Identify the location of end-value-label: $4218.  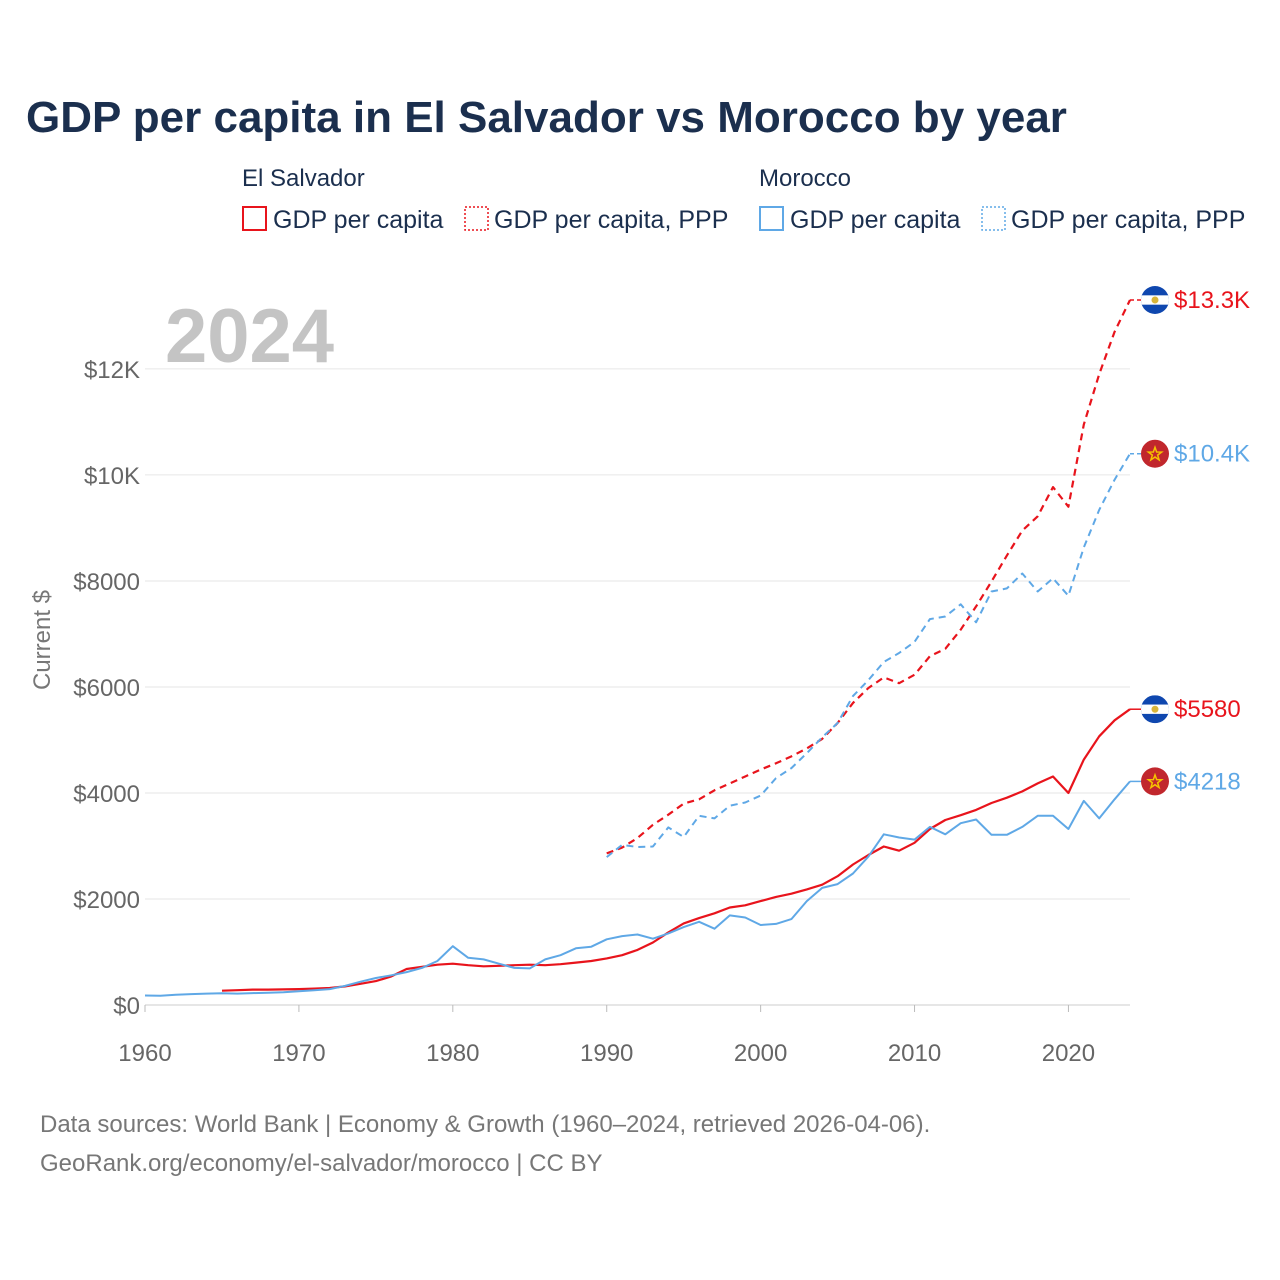
(1207, 781).